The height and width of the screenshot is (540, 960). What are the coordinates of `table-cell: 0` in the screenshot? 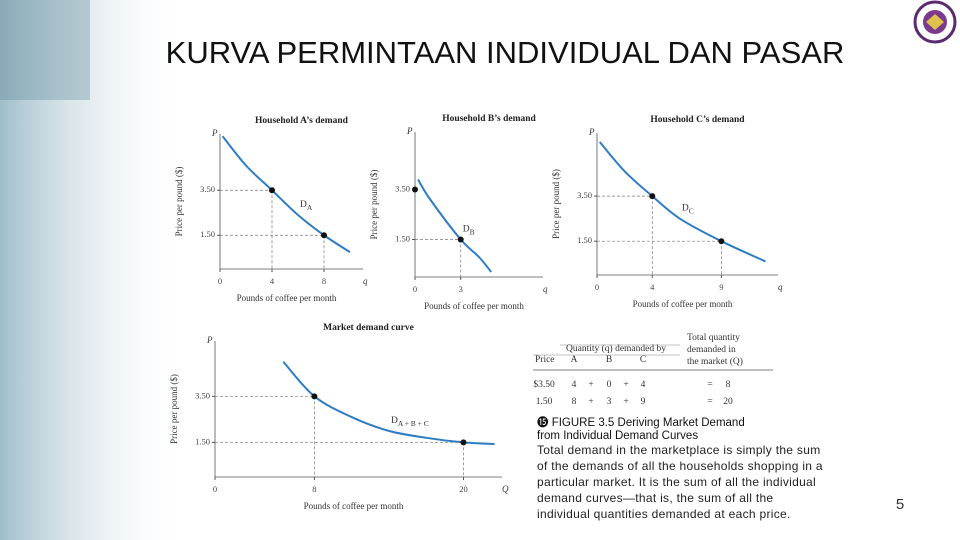 It's located at (609, 385).